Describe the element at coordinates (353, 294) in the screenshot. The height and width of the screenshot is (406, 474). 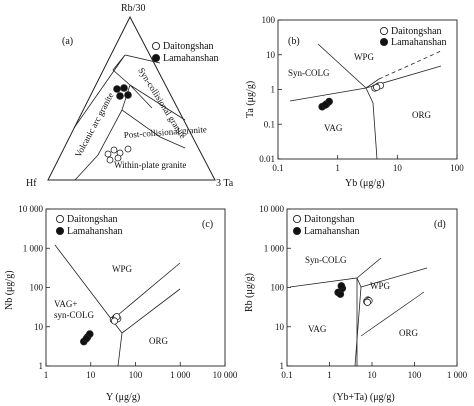
I see `panel-d-points` at that location.